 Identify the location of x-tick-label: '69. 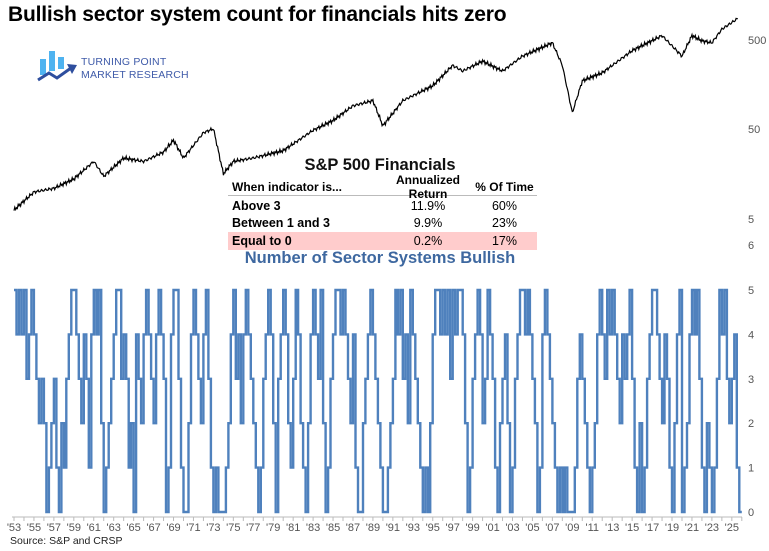
(173, 528).